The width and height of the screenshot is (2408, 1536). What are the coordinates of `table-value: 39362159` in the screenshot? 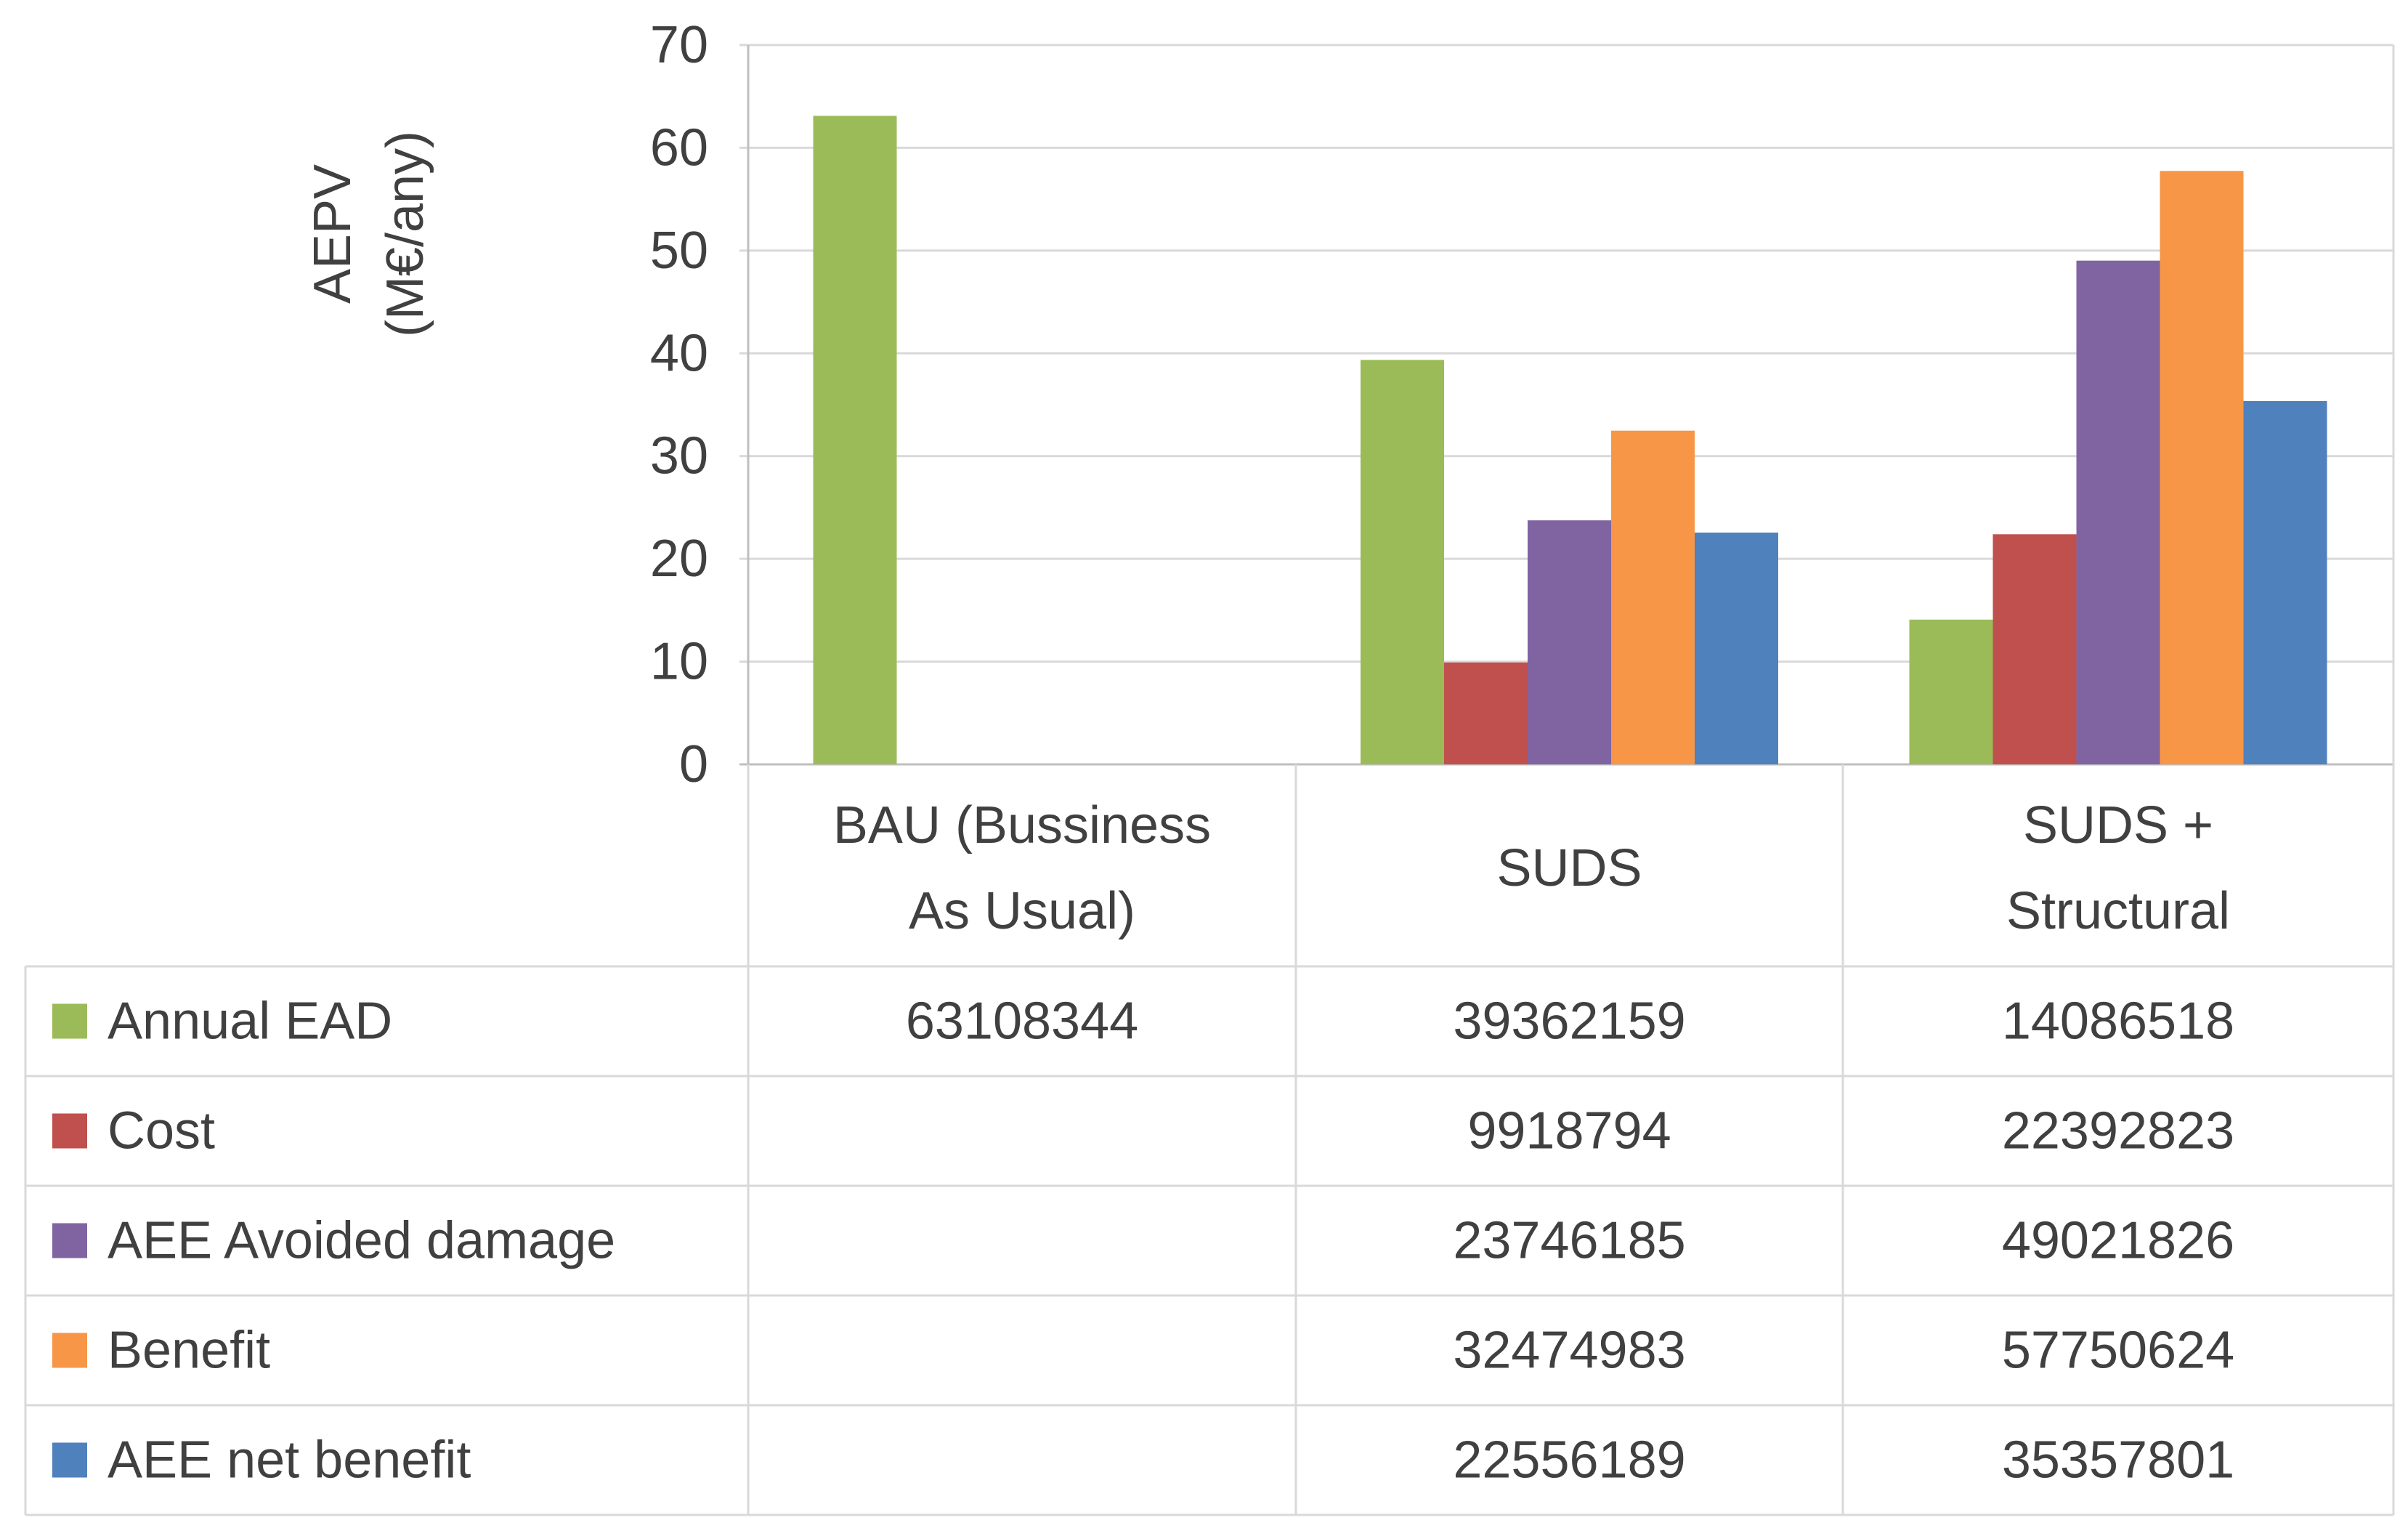 It's located at (1569, 1022).